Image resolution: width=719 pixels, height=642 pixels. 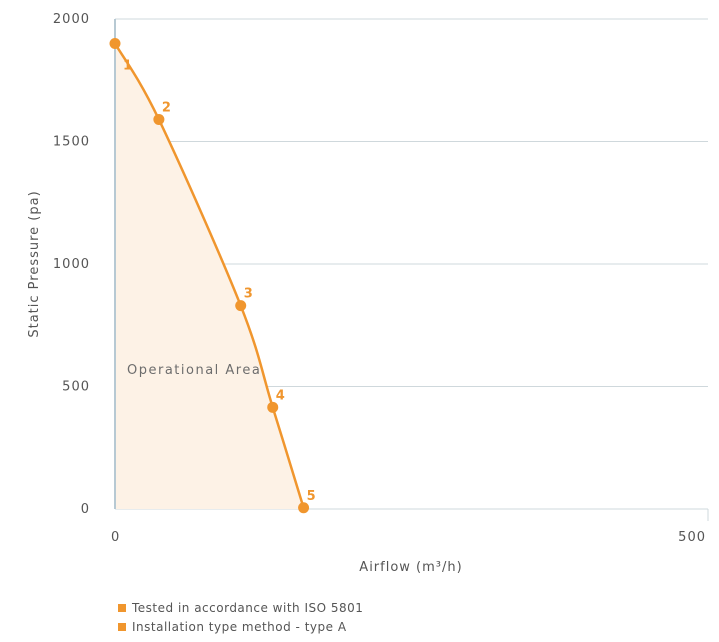 What do you see at coordinates (692, 537) in the screenshot?
I see `x-tick-label: 500` at bounding box center [692, 537].